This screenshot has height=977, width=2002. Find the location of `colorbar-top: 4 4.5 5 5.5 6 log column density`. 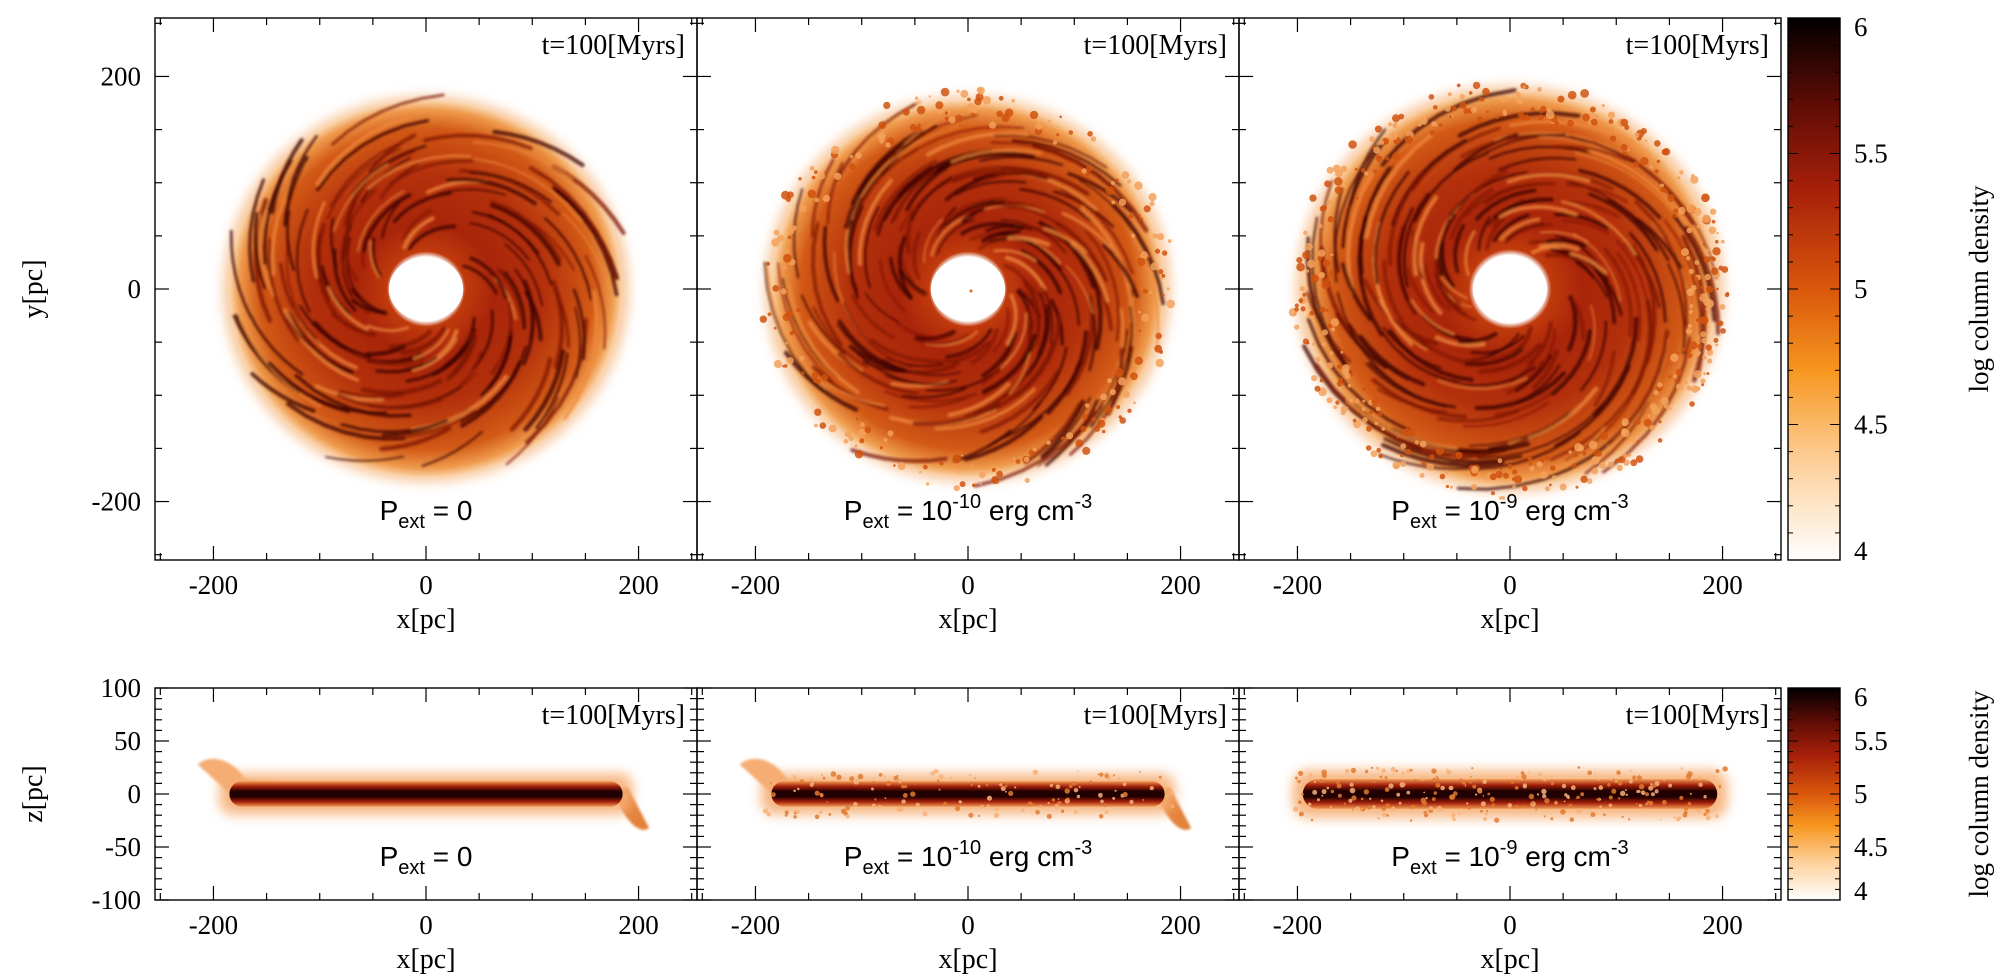

colorbar-top: 4 4.5 5 5.5 6 log column density is located at coordinates (1890, 289).